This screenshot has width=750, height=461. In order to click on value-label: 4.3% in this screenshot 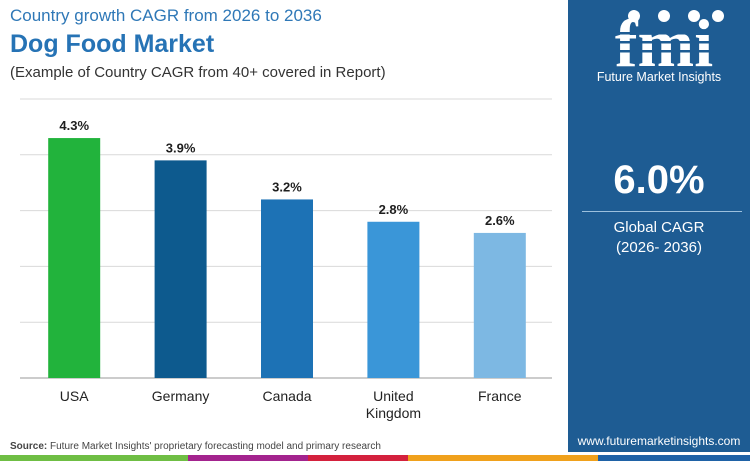, I will do `click(74, 125)`.